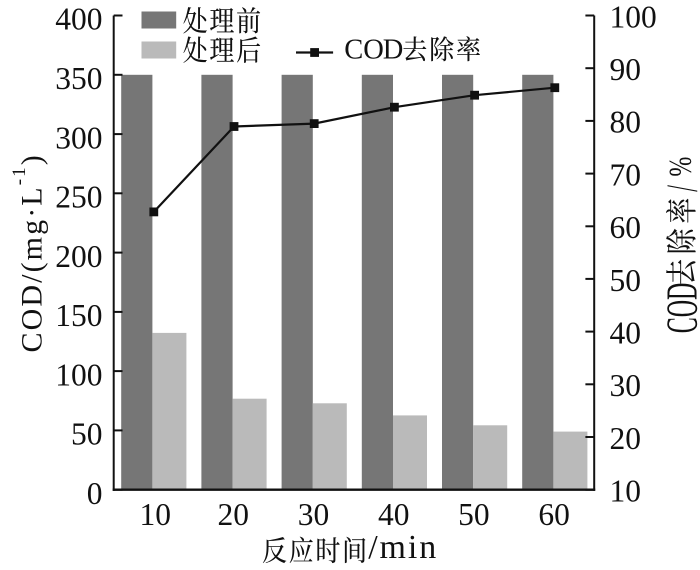  What do you see at coordinates (78, 315) in the screenshot?
I see `svg-text: 150` at bounding box center [78, 315].